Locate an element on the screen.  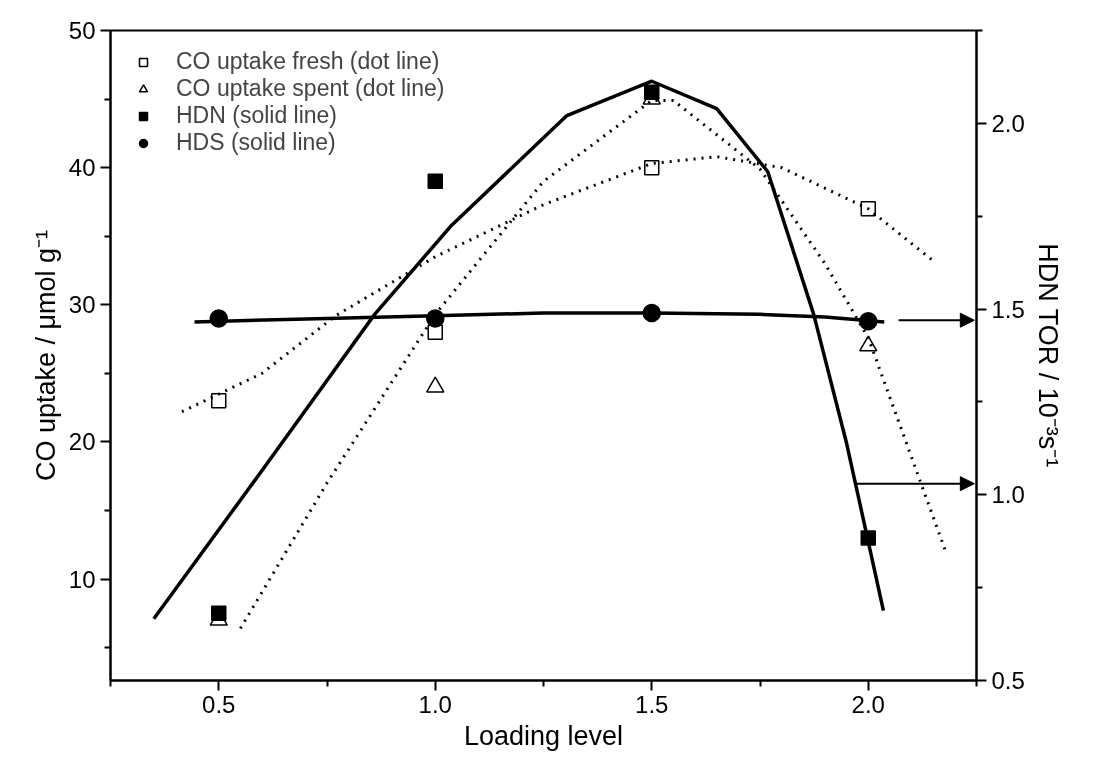
legend-label: HDS (solid line) is located at coordinates (256, 142).